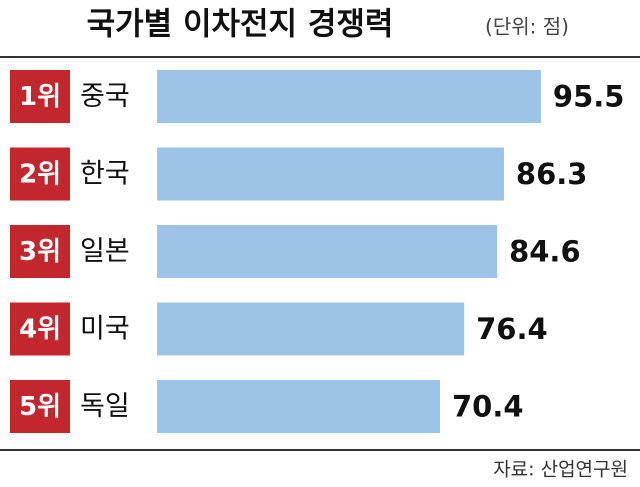  Describe the element at coordinates (240, 25) in the screenshot. I see `chart-title: 국가별 이차전지 경쟁력` at that location.